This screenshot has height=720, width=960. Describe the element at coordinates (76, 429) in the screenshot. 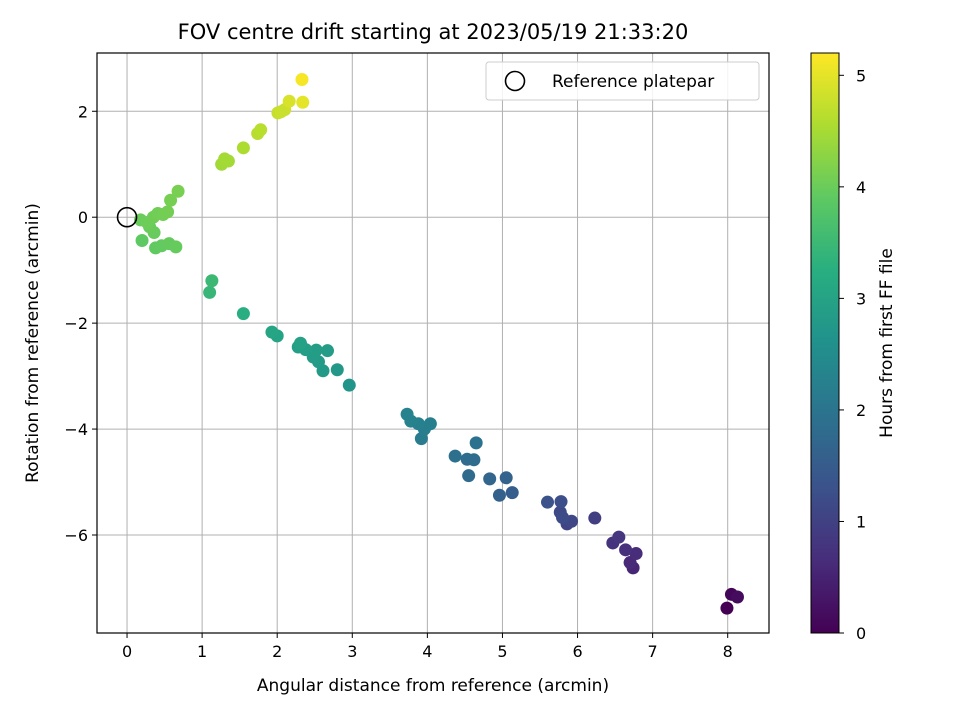

I see `y-tick-label: −4` at that location.